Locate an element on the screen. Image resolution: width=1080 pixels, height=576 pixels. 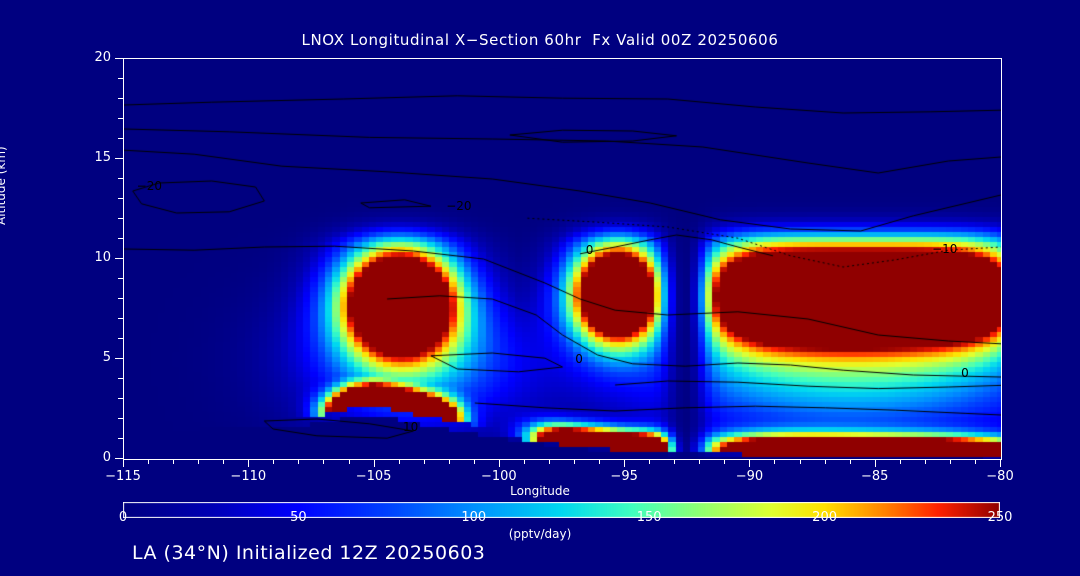
x-tick-label: −95 is located at coordinates (624, 476).